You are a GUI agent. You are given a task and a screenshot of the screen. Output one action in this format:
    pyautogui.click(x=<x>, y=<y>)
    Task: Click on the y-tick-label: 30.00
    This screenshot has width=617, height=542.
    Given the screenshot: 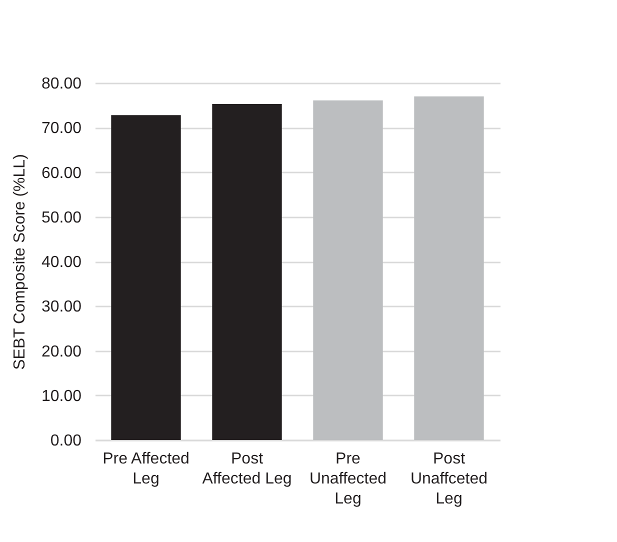 What is the action you would take?
    pyautogui.click(x=61, y=307)
    